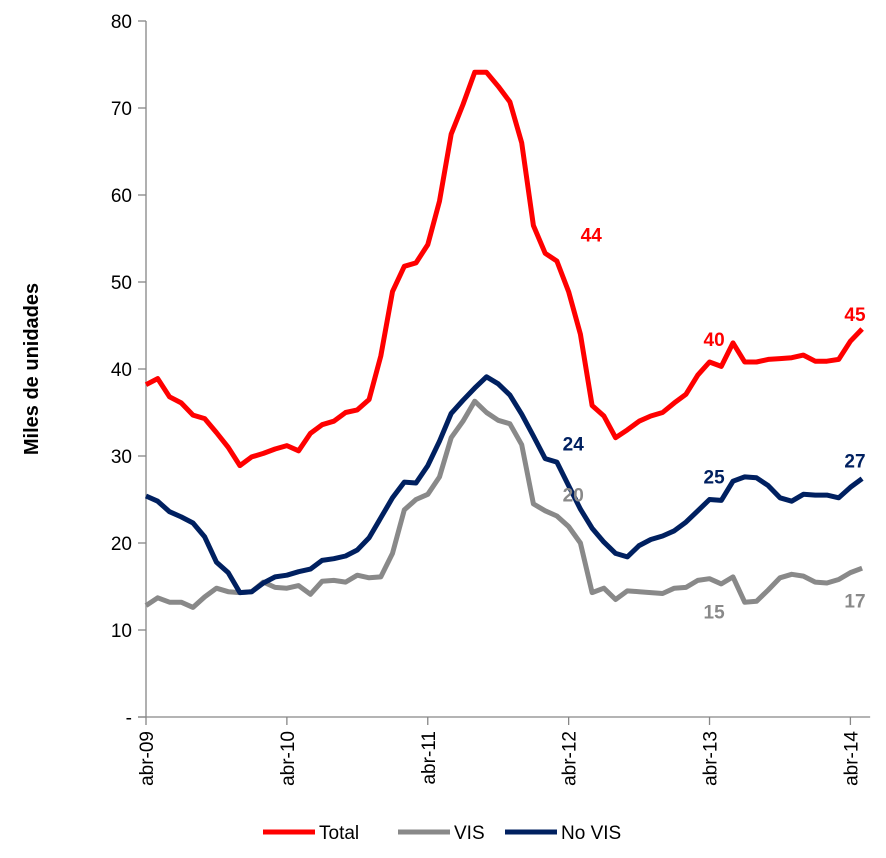 Image resolution: width=886 pixels, height=858 pixels. Describe the element at coordinates (129, 718) in the screenshot. I see `y-tick-label: -` at that location.